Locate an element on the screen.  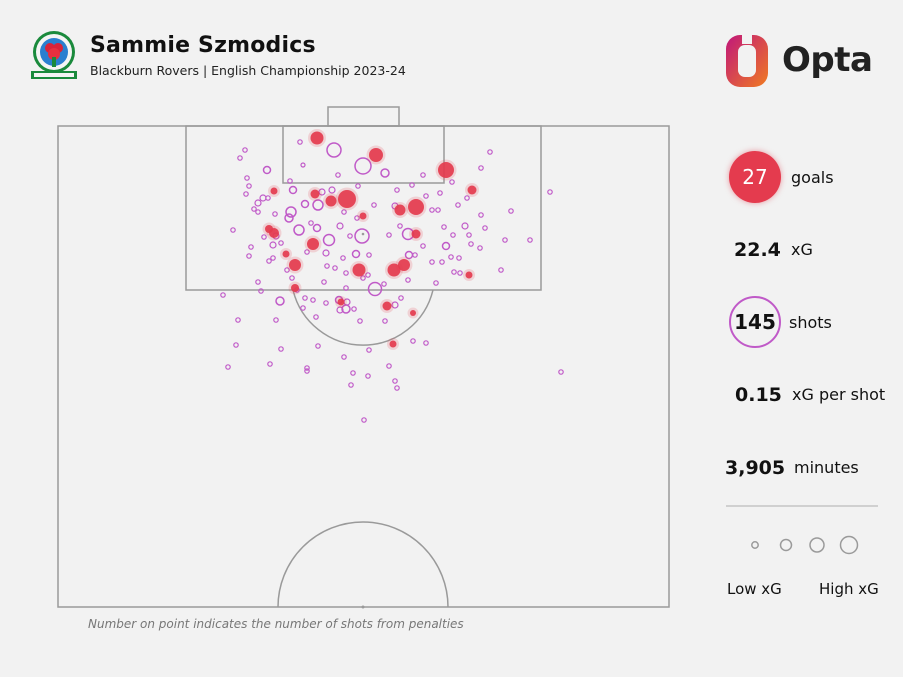
club-crest-icon is located at coordinates (54, 55).